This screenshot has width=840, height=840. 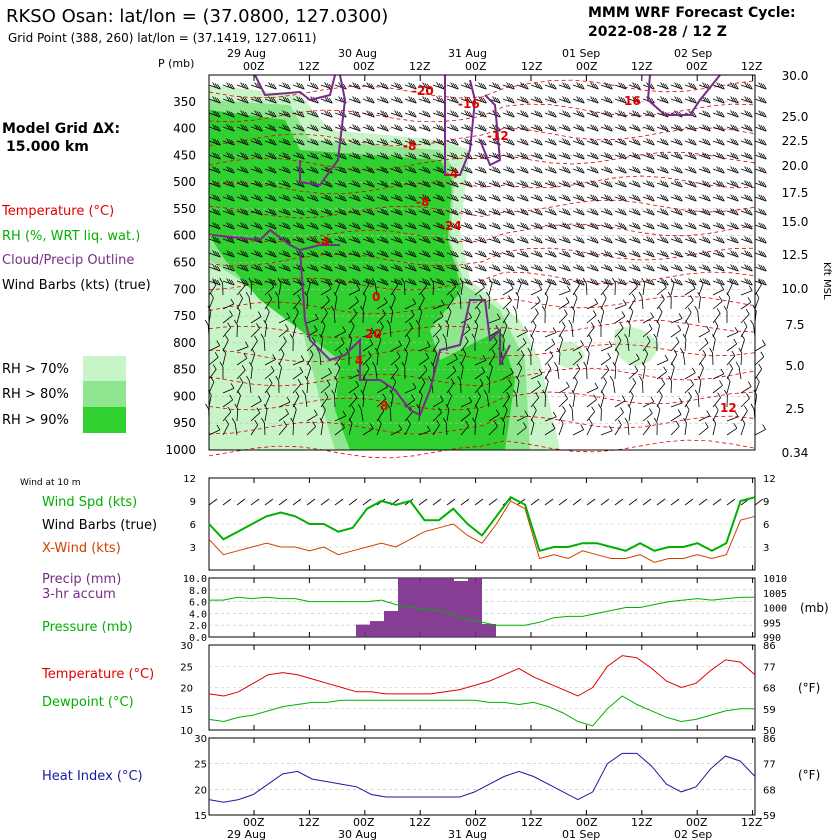 What do you see at coordinates (479, 522) in the screenshot?
I see `wind-panel: 3 36 69 912 12` at bounding box center [479, 522].